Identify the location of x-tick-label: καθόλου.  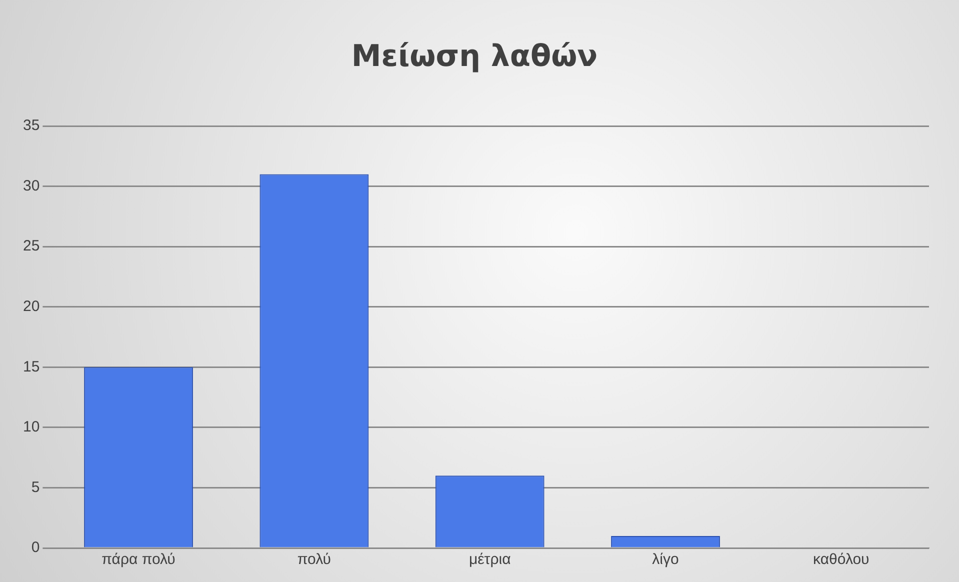
(841, 559).